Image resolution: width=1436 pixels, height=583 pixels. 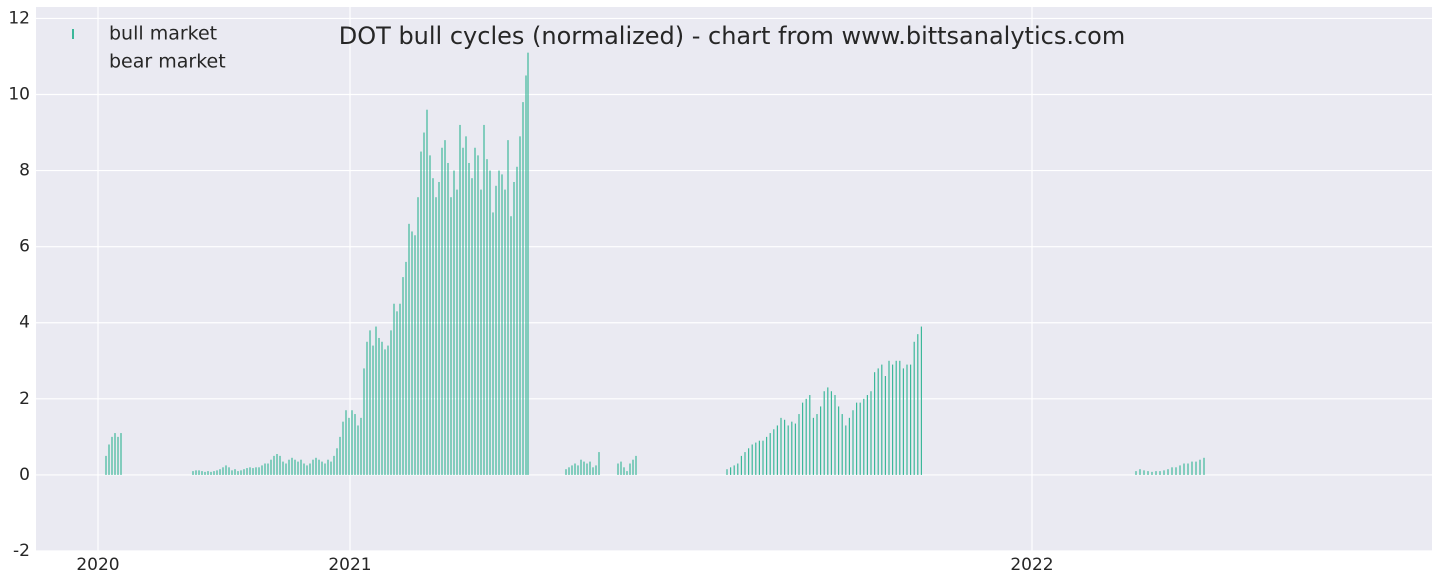 I want to click on legend-label: bear market, so click(x=167, y=62).